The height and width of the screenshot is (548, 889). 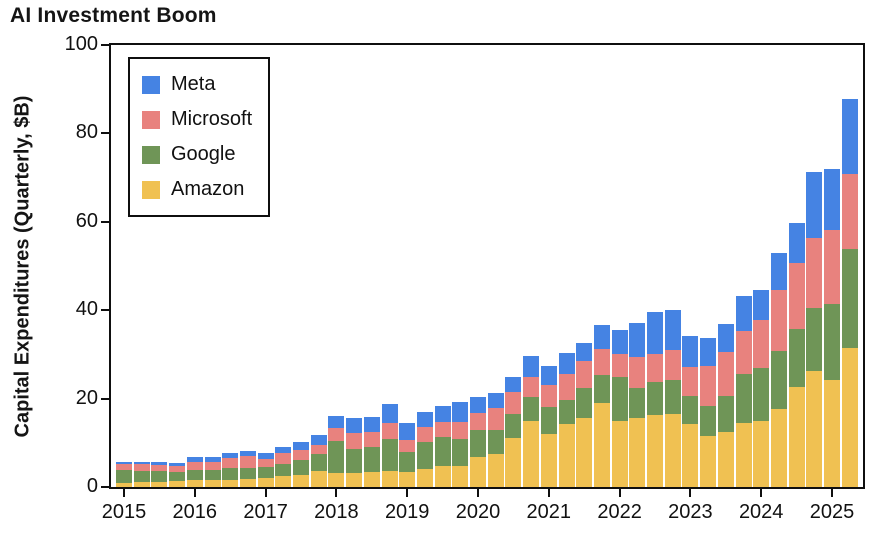 What do you see at coordinates (478, 512) in the screenshot?
I see `x-tick-label-2020: 2020` at bounding box center [478, 512].